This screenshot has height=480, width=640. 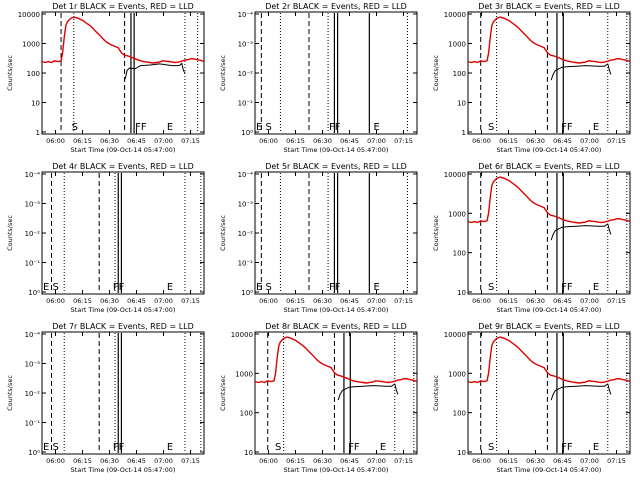 I want to click on chart-title: Det 8r BLACK = Events, RED = LLD, so click(x=336, y=326).